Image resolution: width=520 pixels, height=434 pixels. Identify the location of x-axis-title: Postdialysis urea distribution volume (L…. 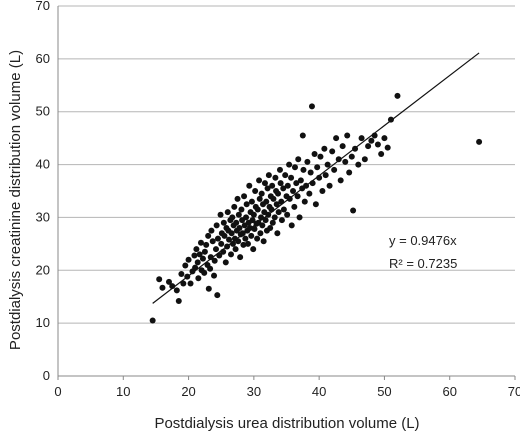
(286, 423).